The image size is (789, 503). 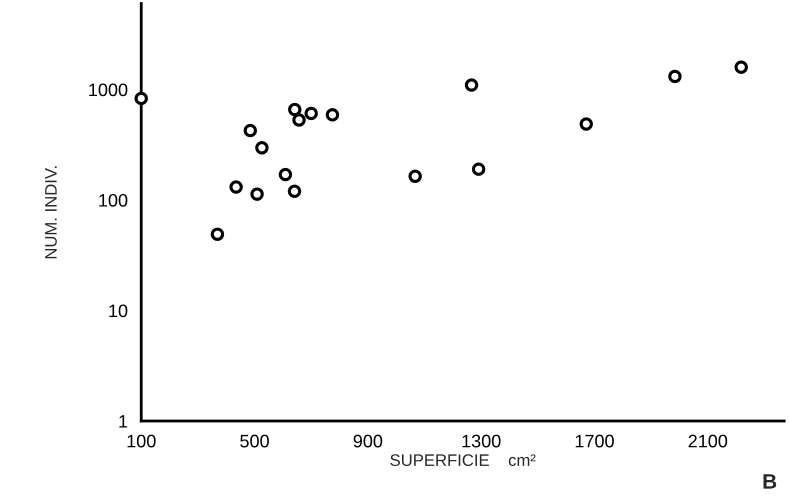 What do you see at coordinates (51, 212) in the screenshot?
I see `y-axis-title: NUM. INDIV.` at bounding box center [51, 212].